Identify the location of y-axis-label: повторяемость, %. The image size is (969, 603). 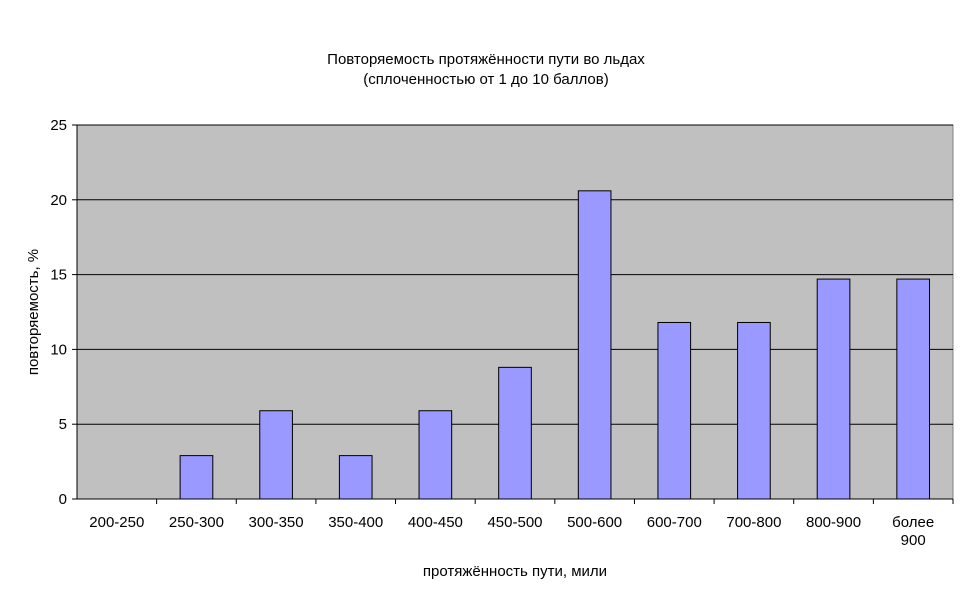
(33, 312).